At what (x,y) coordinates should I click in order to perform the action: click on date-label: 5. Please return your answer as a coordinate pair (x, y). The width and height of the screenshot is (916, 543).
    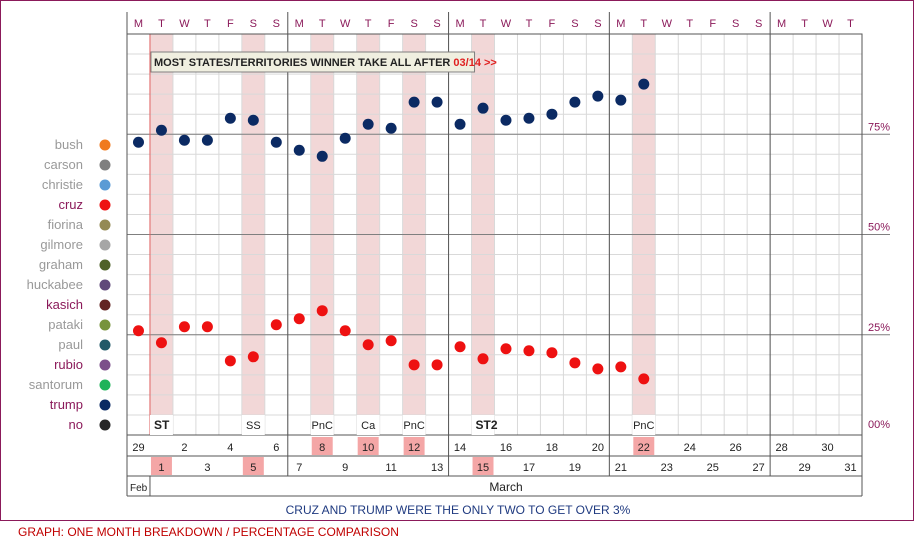
    Looking at the image, I should click on (253, 468).